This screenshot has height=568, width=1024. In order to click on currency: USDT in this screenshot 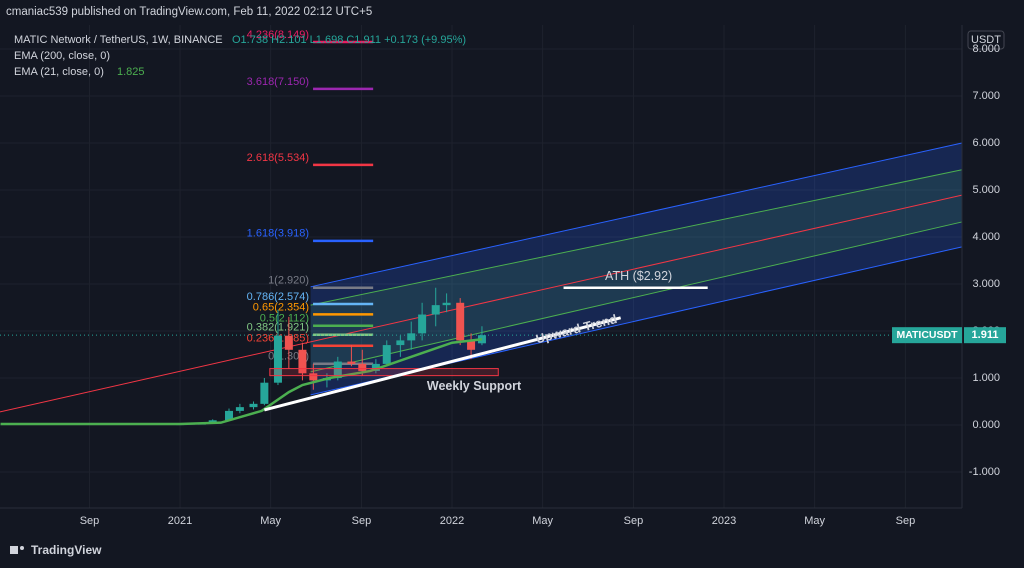, I will do `click(986, 40)`.